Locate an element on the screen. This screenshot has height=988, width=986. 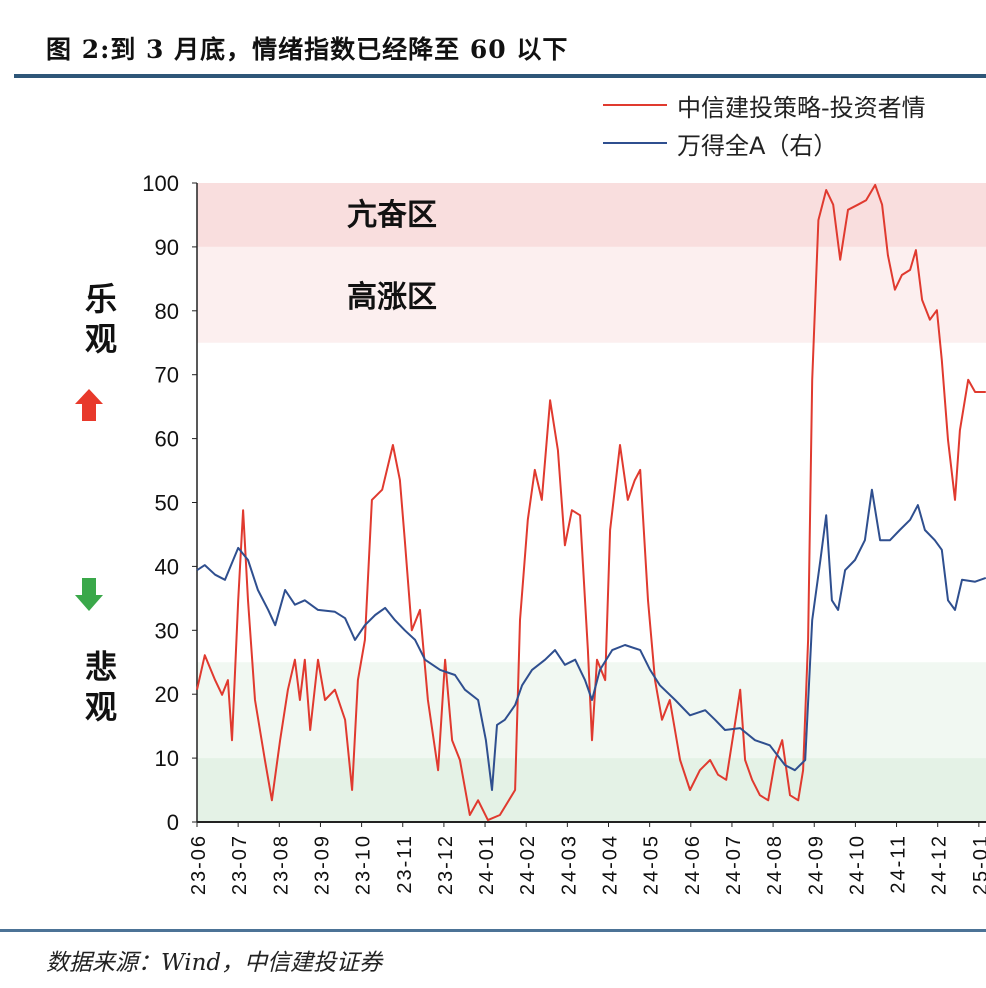
legend-item-sentiment: 中信建投策略-投资者情 is located at coordinates (764, 105).